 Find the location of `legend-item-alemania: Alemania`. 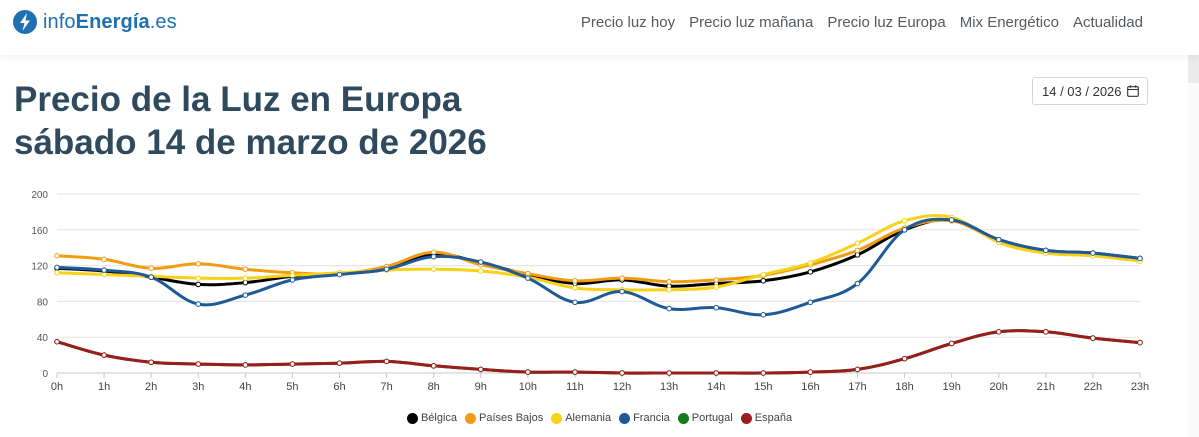

legend-item-alemania: Alemania is located at coordinates (581, 418).